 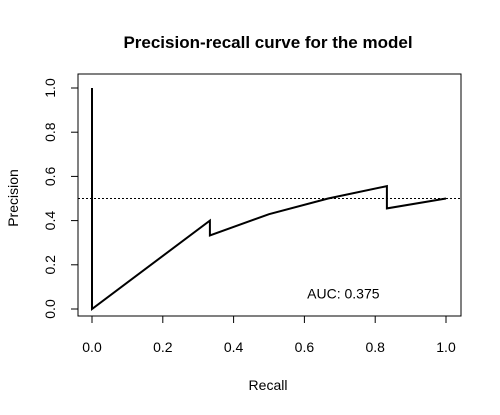 I want to click on y-axis: 0.0 0.2 0.4 0.6 0.8 1.0, so click(x=60, y=198).